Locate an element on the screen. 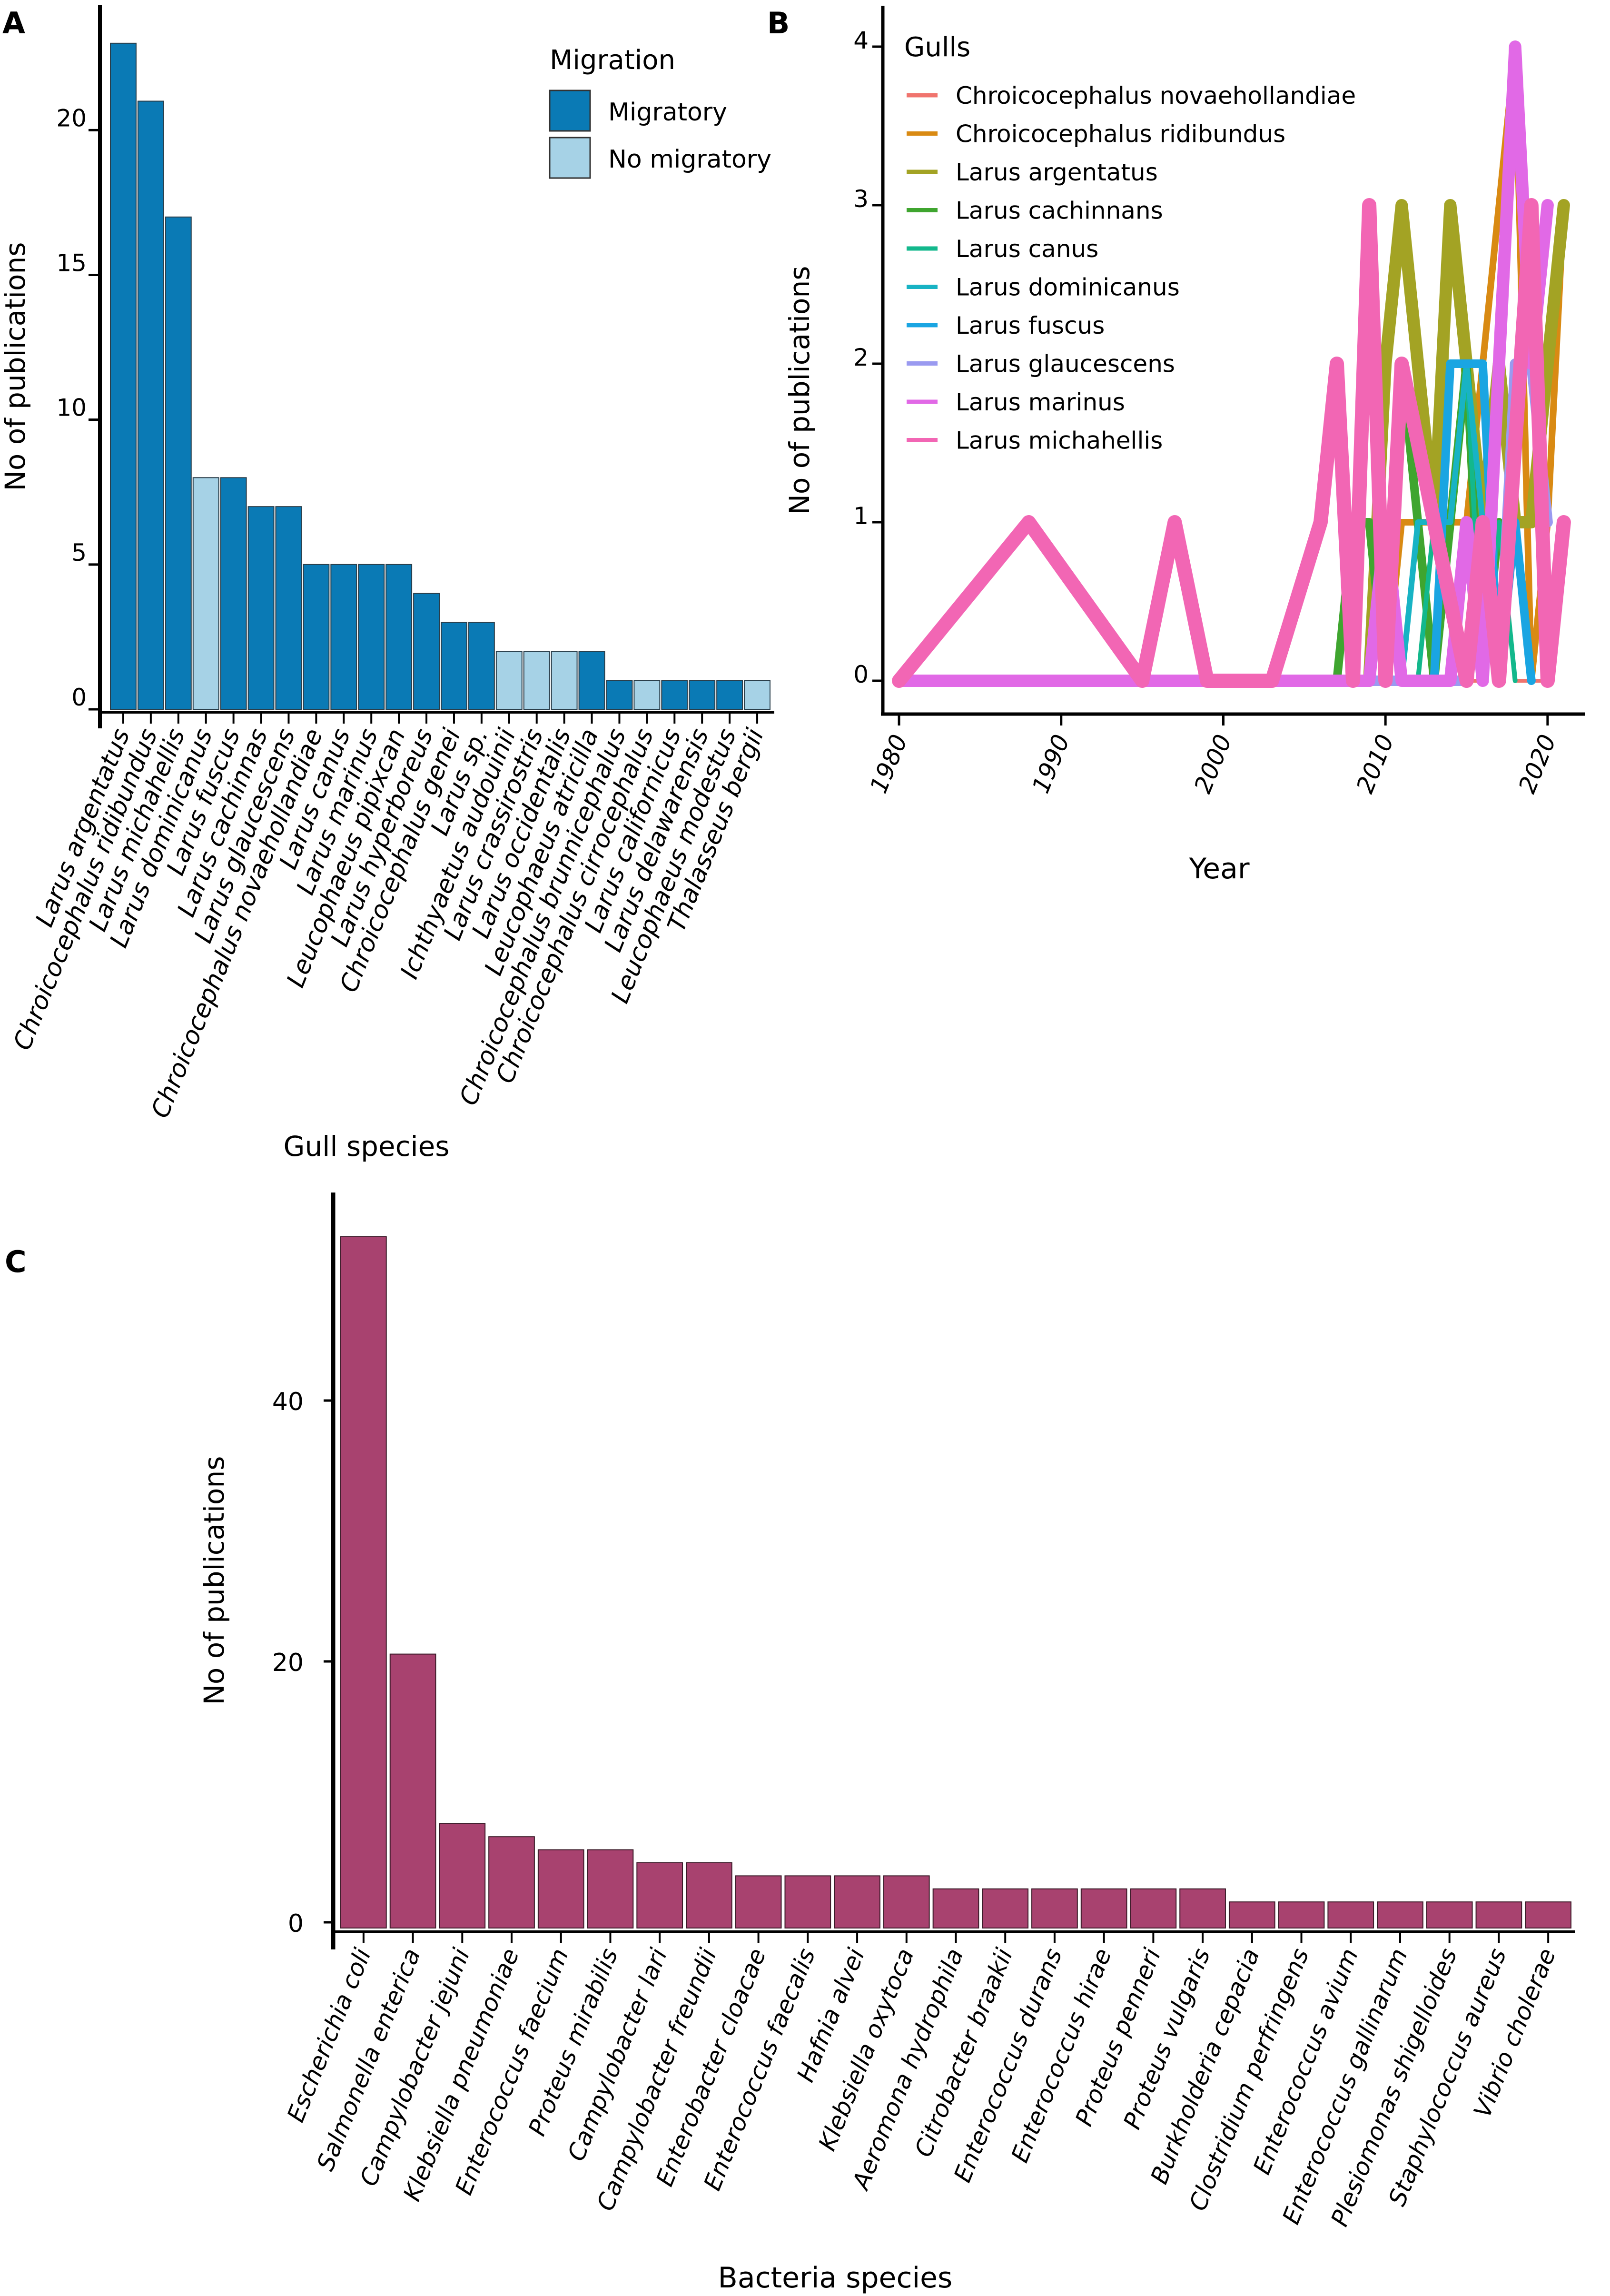 The height and width of the screenshot is (2296, 1610). bar-enterococcus-faecium is located at coordinates (560, 1889).